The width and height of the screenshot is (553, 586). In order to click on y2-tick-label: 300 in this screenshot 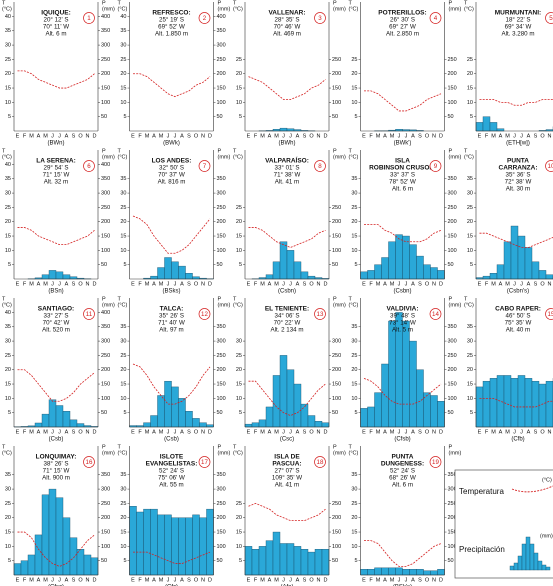, I will do `click(105, 490)`.